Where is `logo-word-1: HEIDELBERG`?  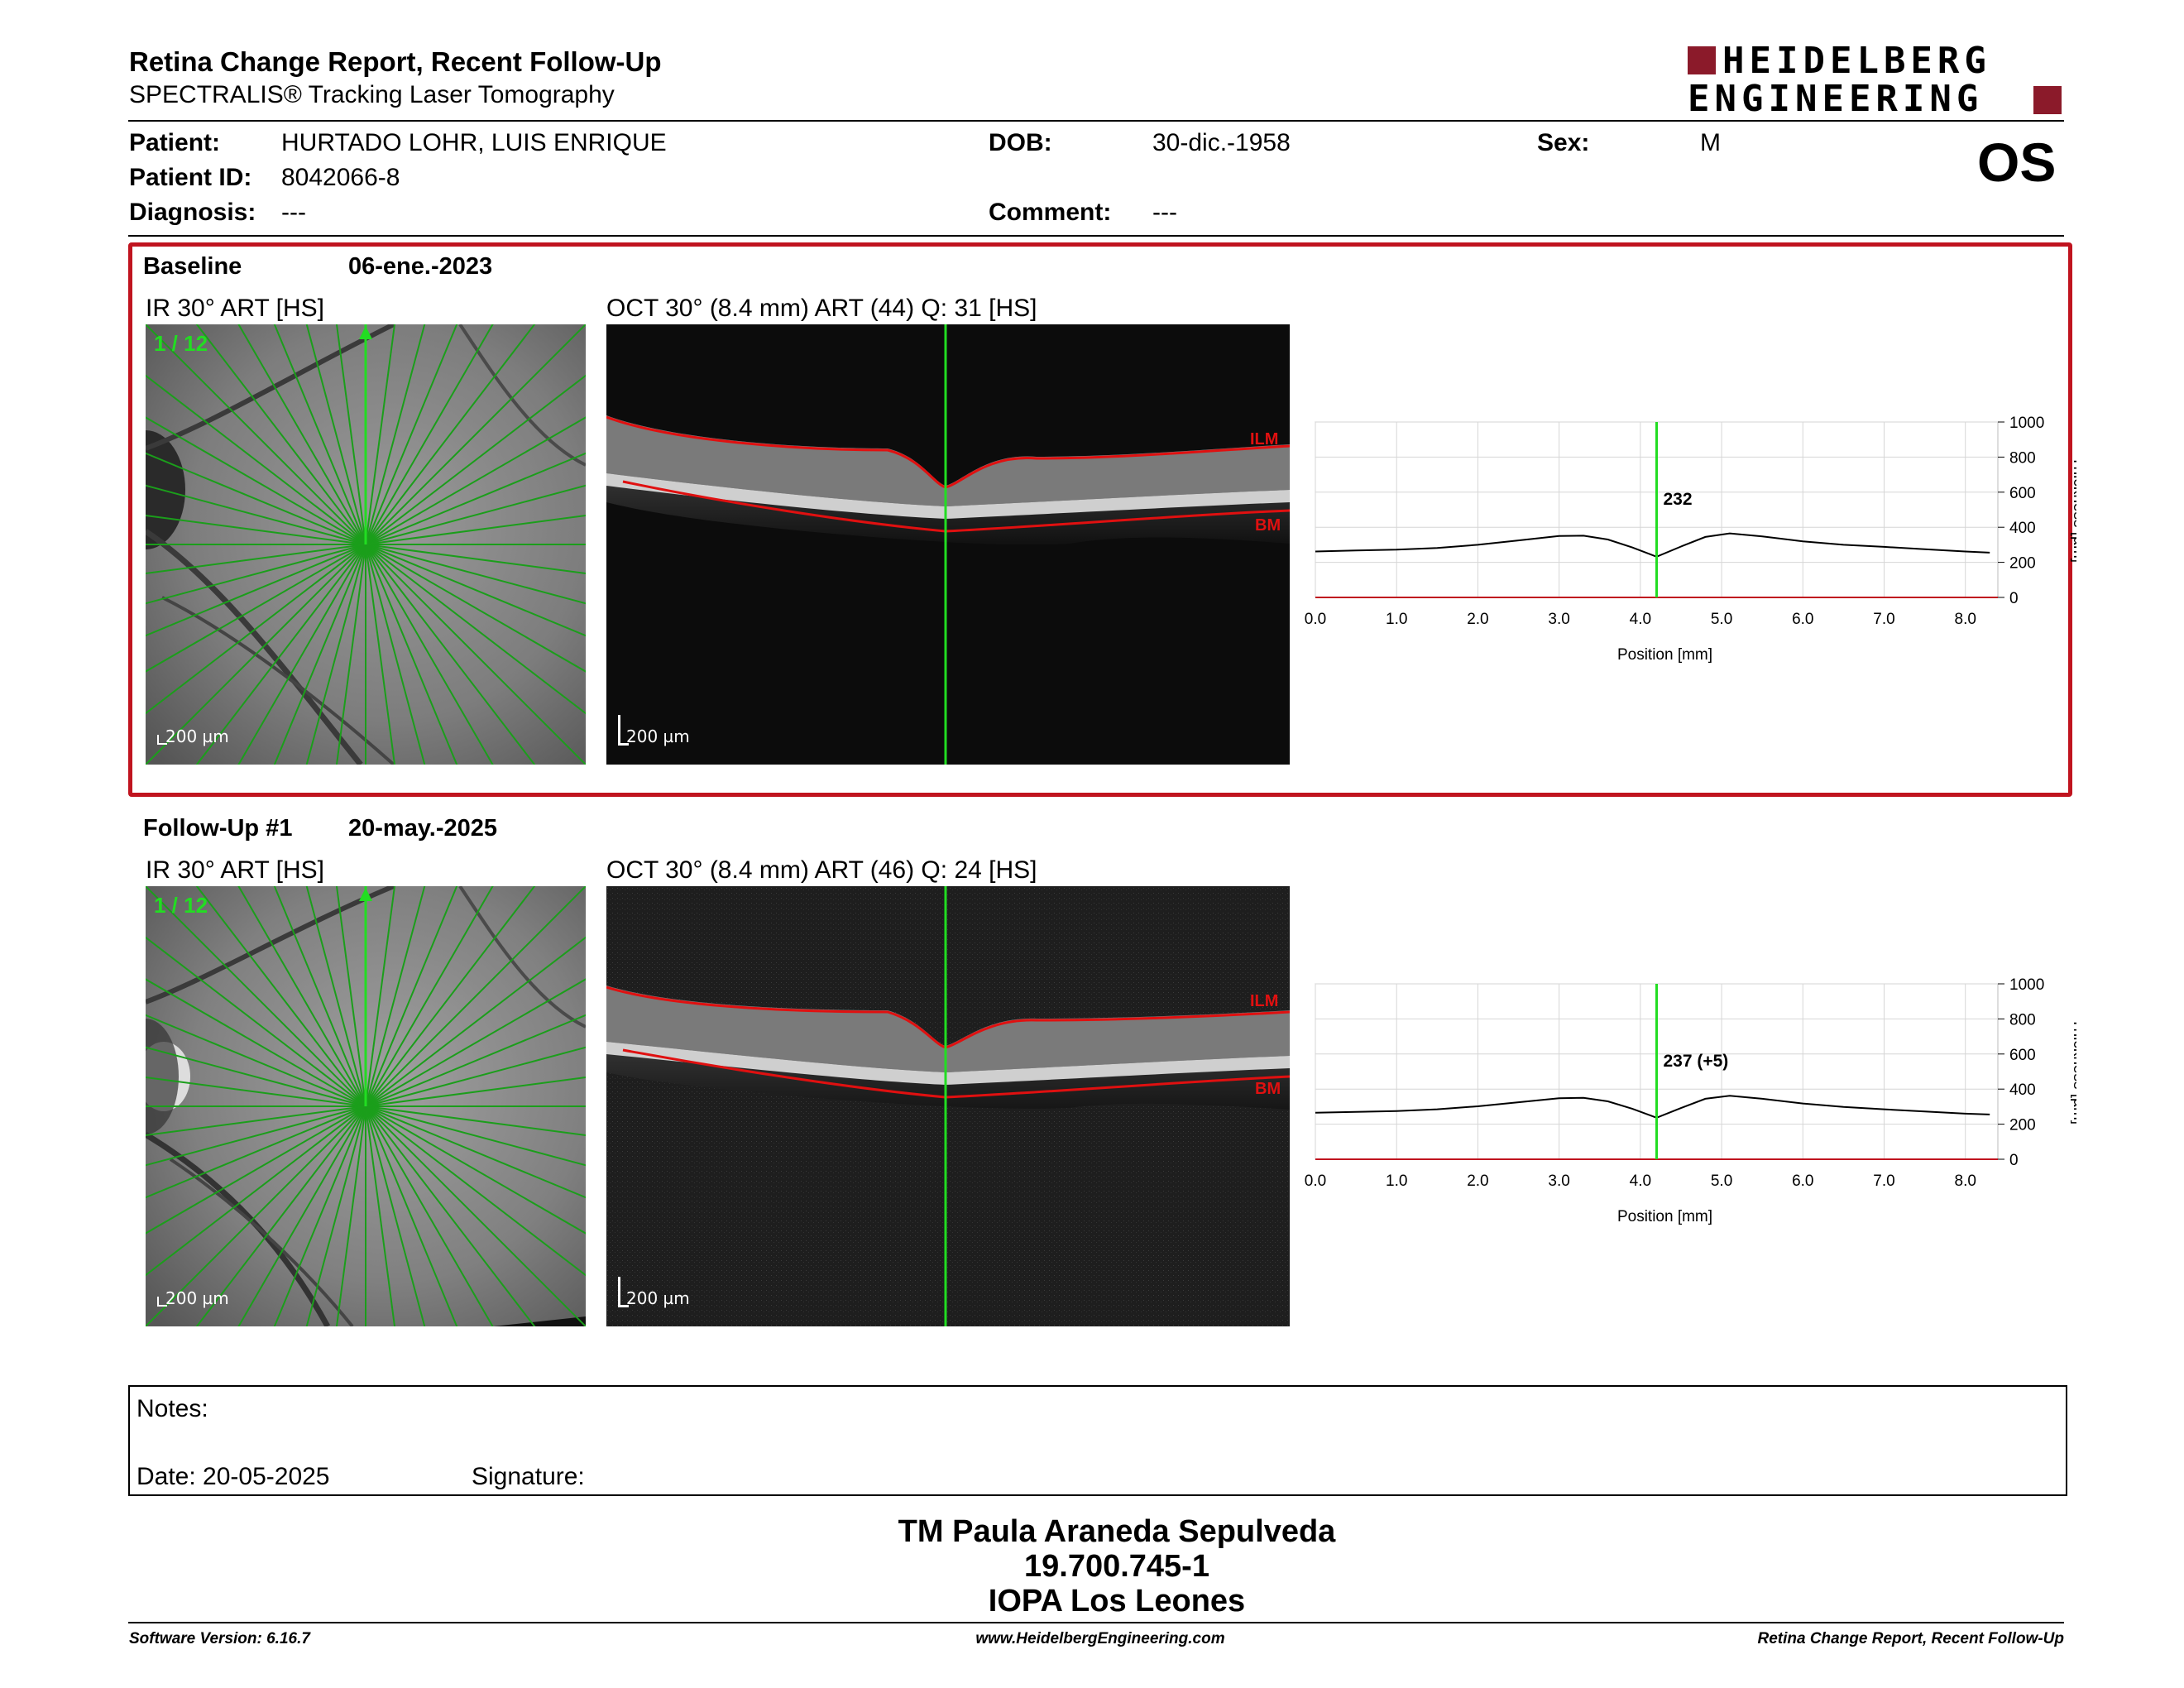
logo-word-1: HEIDELBERG is located at coordinates (1856, 61).